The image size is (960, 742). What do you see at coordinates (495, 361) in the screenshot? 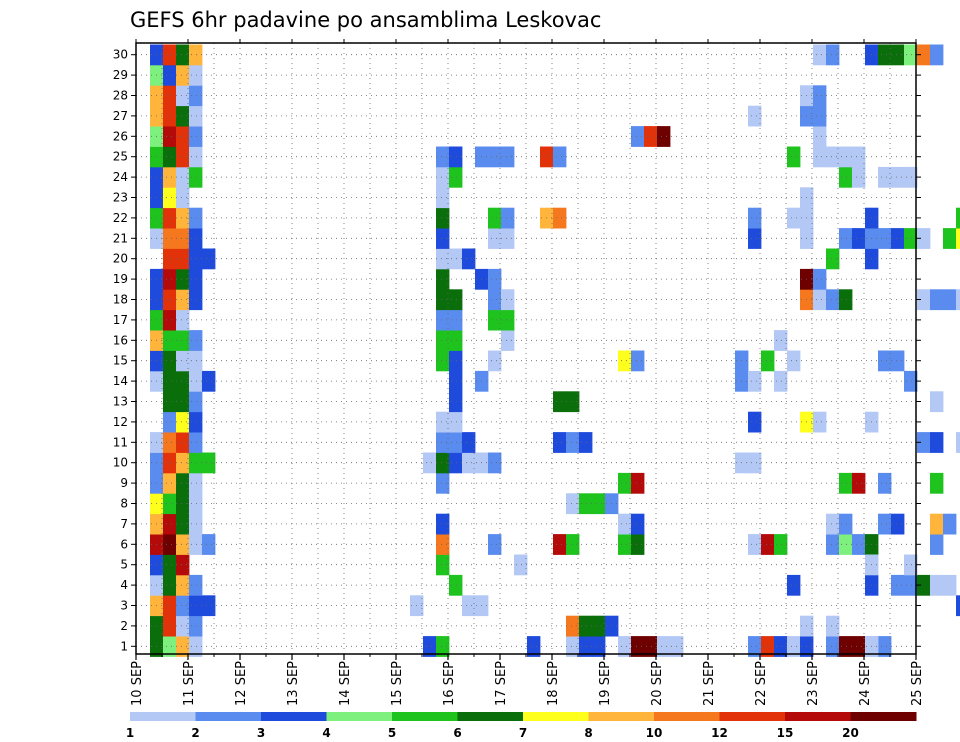
I see `cell-m15-t27` at bounding box center [495, 361].